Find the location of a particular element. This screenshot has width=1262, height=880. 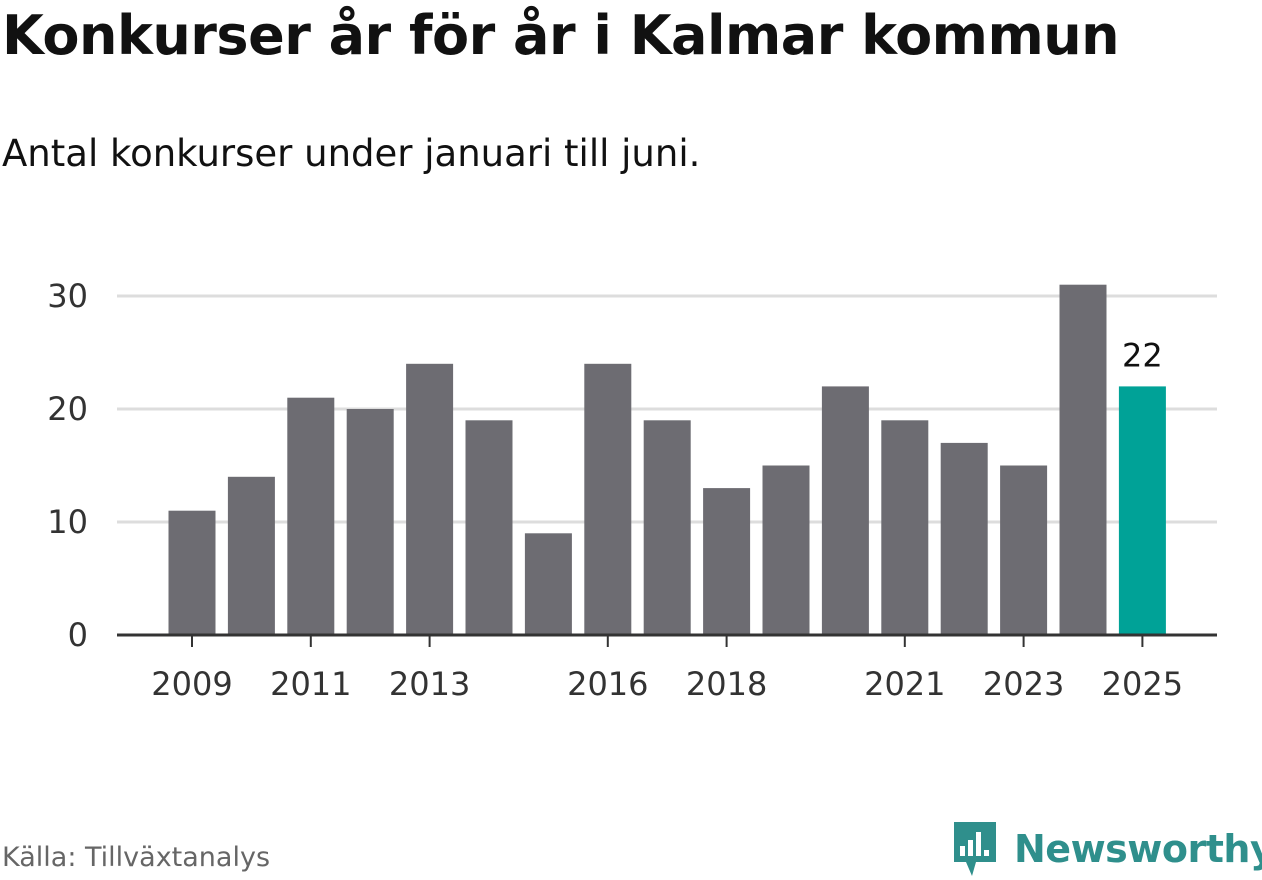

bar-2014 is located at coordinates (489, 527).